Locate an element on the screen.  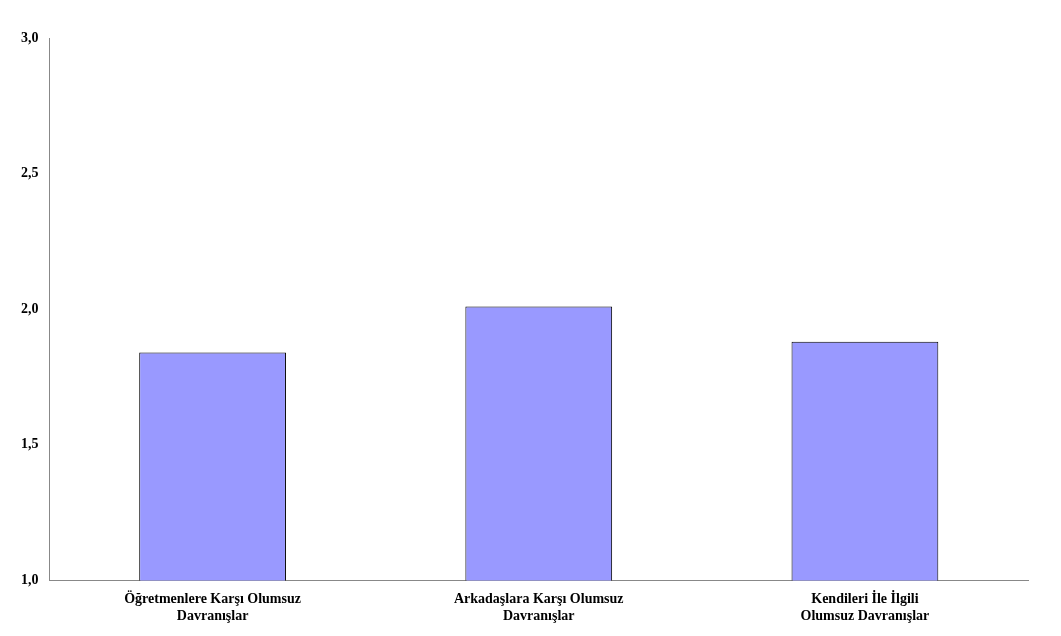
y-tick-label: 3,0 is located at coordinates (30, 37).